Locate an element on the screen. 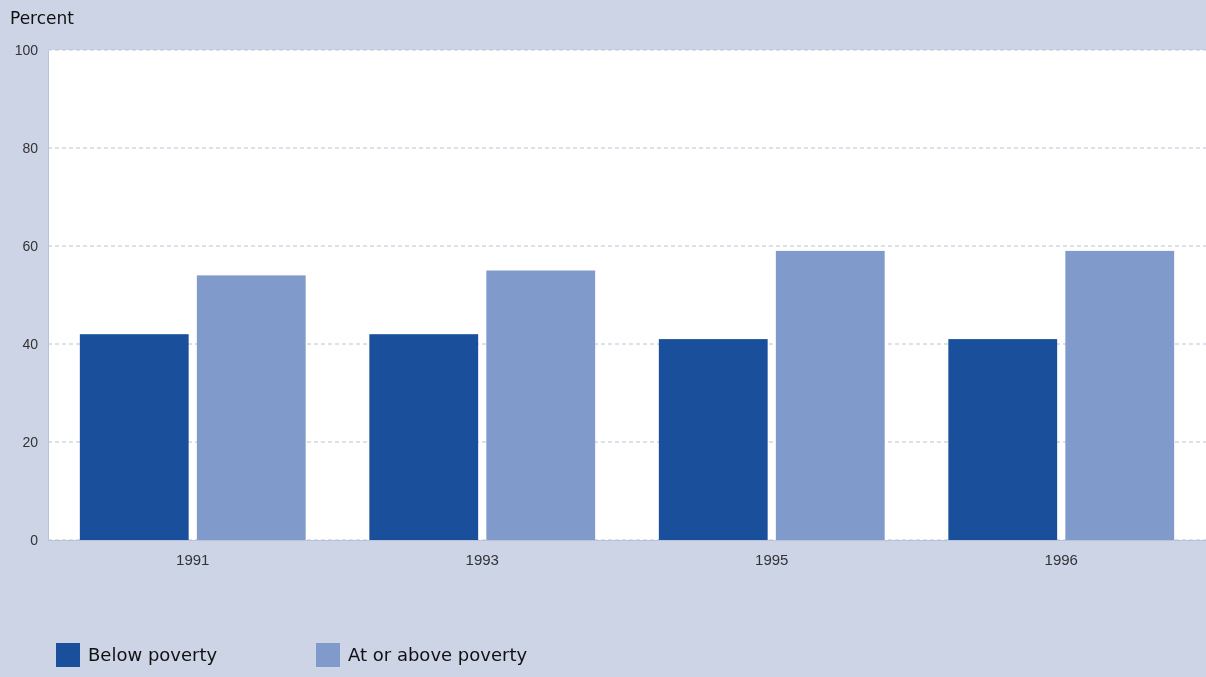 This screenshot has width=1206, height=677. x-tick-label: 1995 is located at coordinates (772, 559).